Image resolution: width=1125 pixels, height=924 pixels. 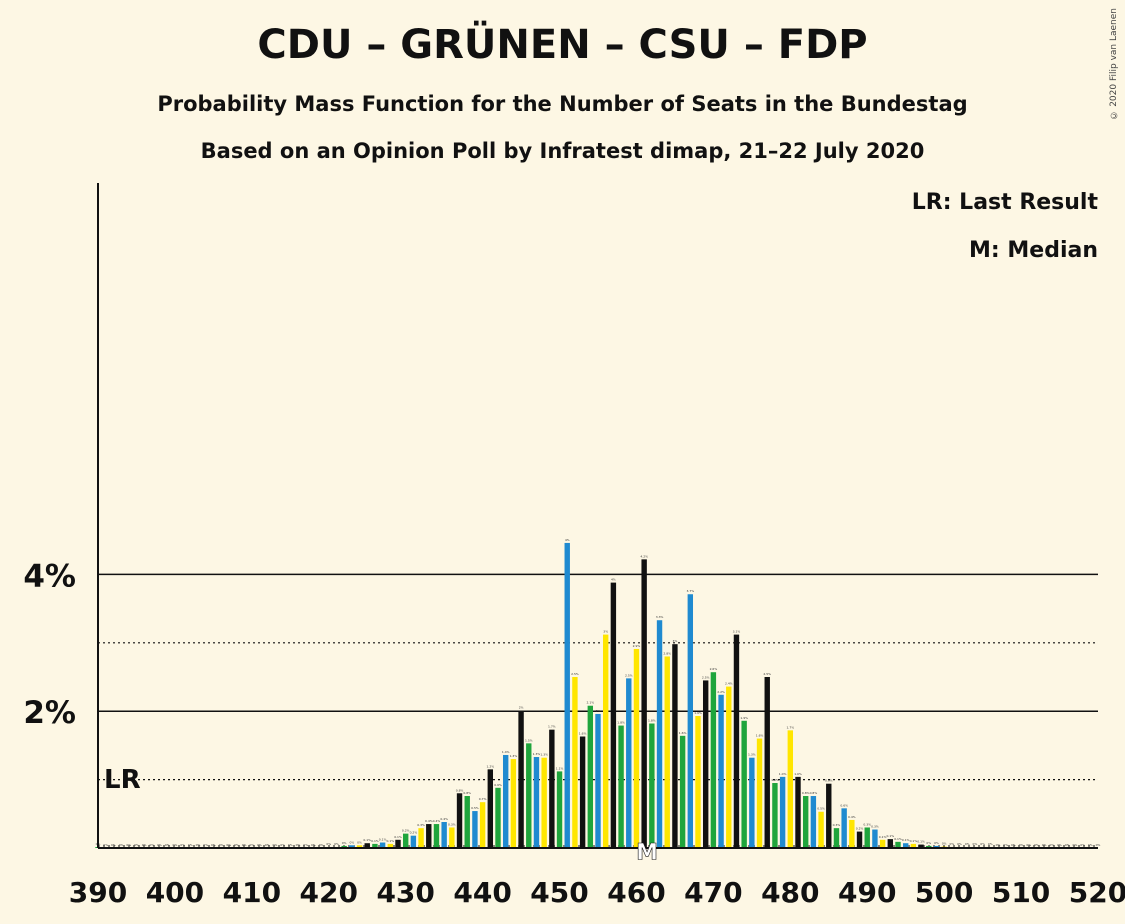 I want to click on markers: LR M, so click(x=381, y=815).